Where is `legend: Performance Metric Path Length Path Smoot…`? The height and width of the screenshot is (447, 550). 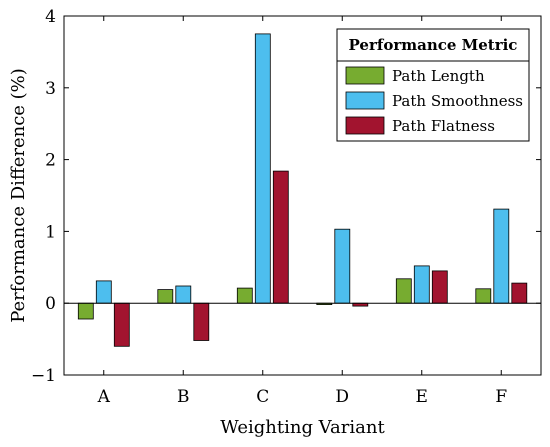
legend: Performance Metric Path Length Path Smoot… is located at coordinates (433, 85).